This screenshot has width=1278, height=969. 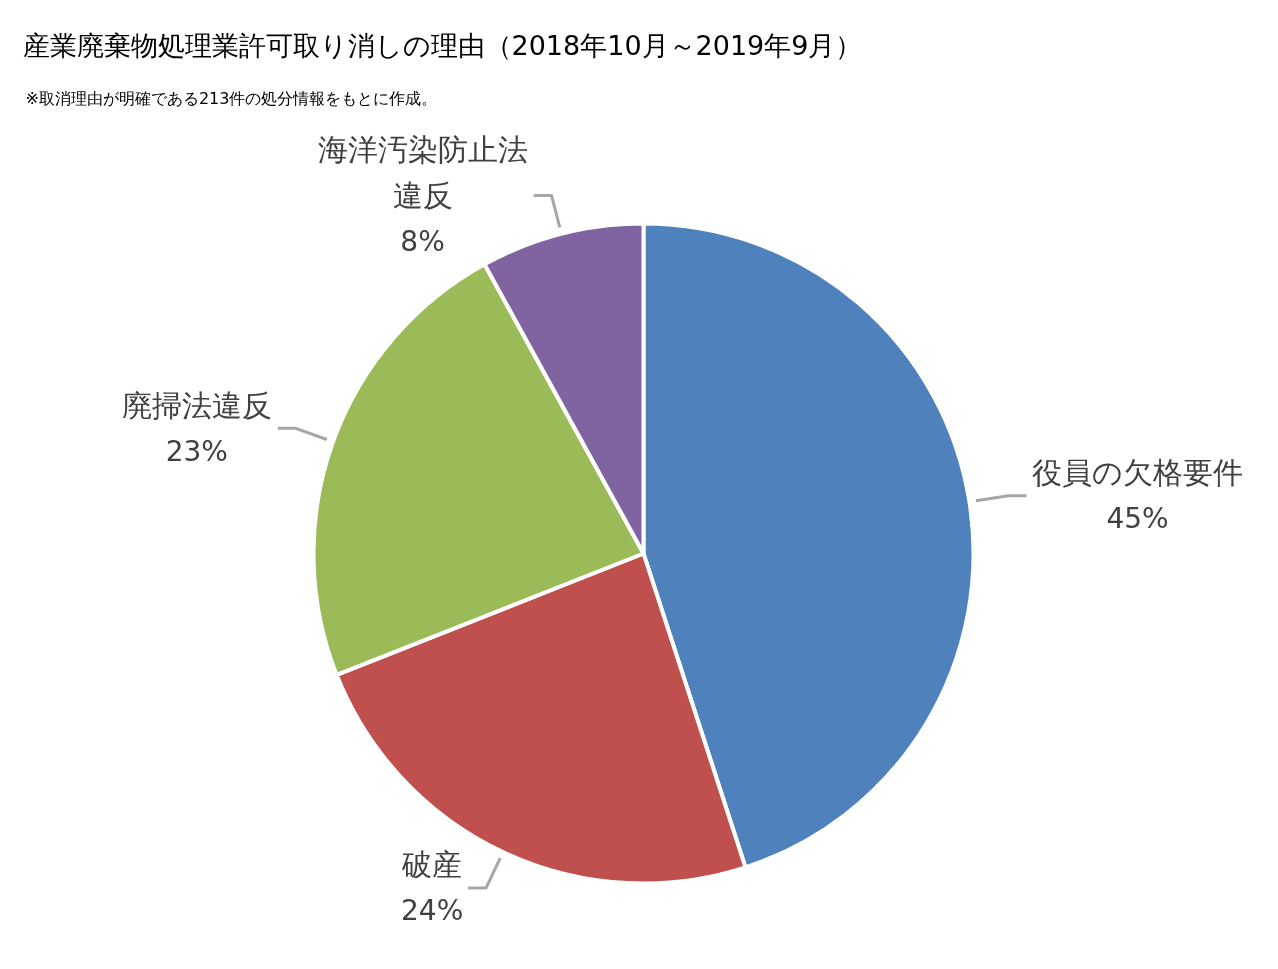 What do you see at coordinates (196, 451) in the screenshot?
I see `data-label: 23%` at bounding box center [196, 451].